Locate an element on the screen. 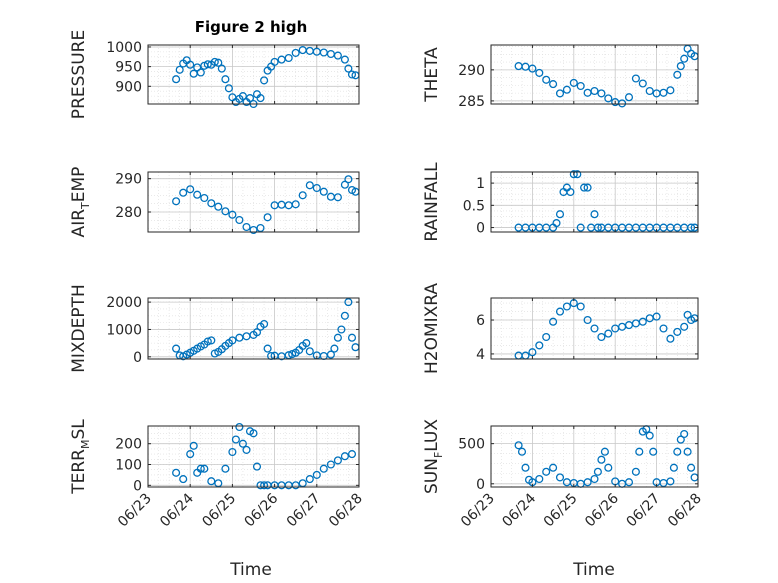 The image size is (778, 583). series-air_temp is located at coordinates (266, 205).